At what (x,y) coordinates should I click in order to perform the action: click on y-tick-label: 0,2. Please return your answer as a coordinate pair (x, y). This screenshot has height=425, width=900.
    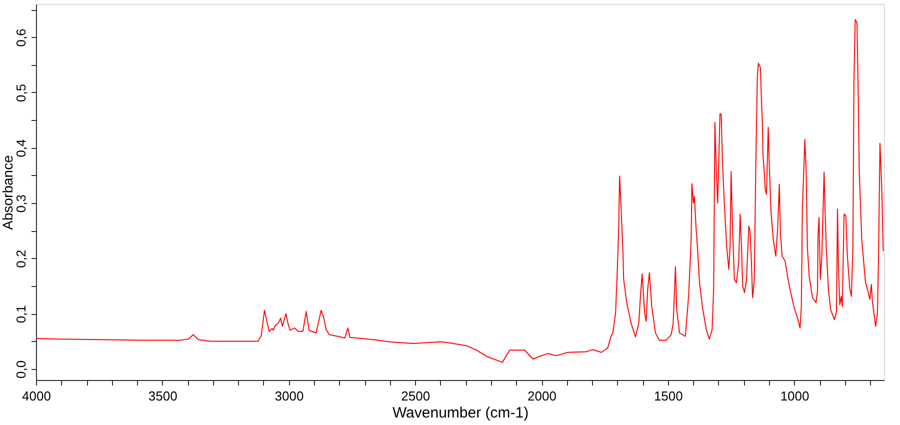
    Looking at the image, I should click on (21, 259).